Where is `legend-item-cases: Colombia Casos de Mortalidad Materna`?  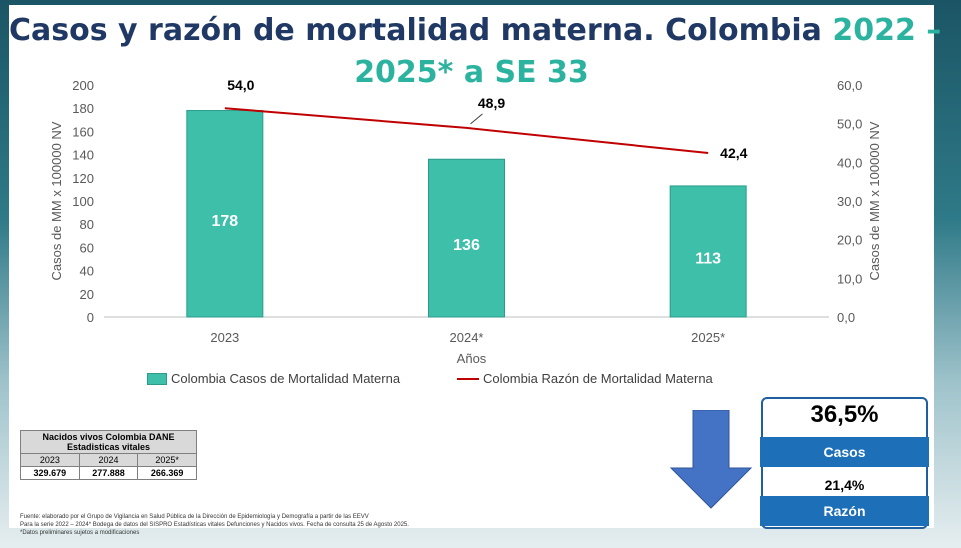
legend-item-cases: Colombia Casos de Mortalidad Materna is located at coordinates (273, 378).